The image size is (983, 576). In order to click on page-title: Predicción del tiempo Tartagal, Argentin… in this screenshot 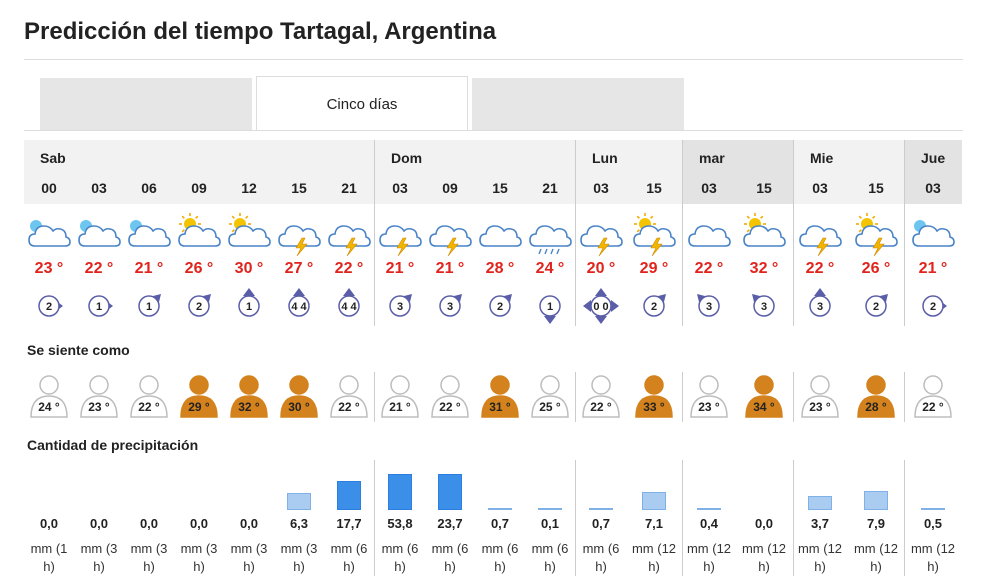, I will do `click(260, 31)`.